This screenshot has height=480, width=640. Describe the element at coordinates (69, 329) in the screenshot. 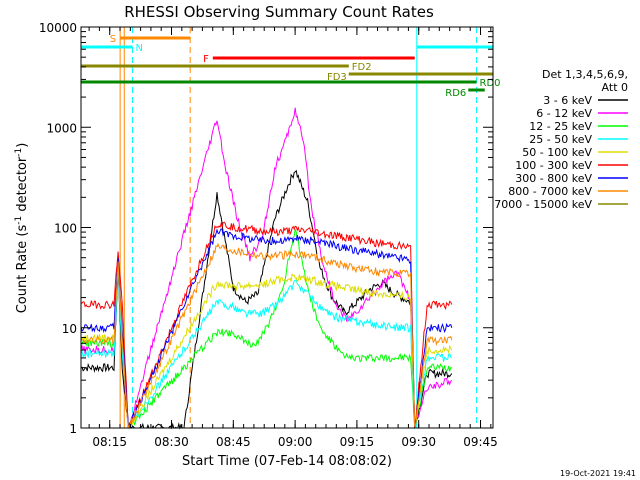

I see `y-tick-label: 10` at that location.